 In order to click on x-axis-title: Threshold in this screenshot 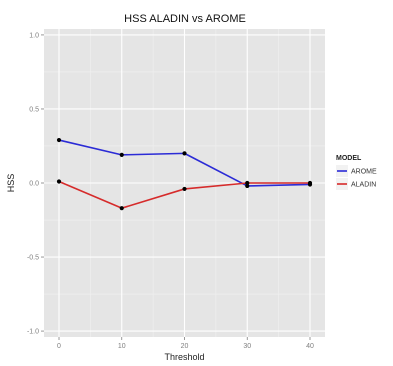, I will do `click(184, 357)`.